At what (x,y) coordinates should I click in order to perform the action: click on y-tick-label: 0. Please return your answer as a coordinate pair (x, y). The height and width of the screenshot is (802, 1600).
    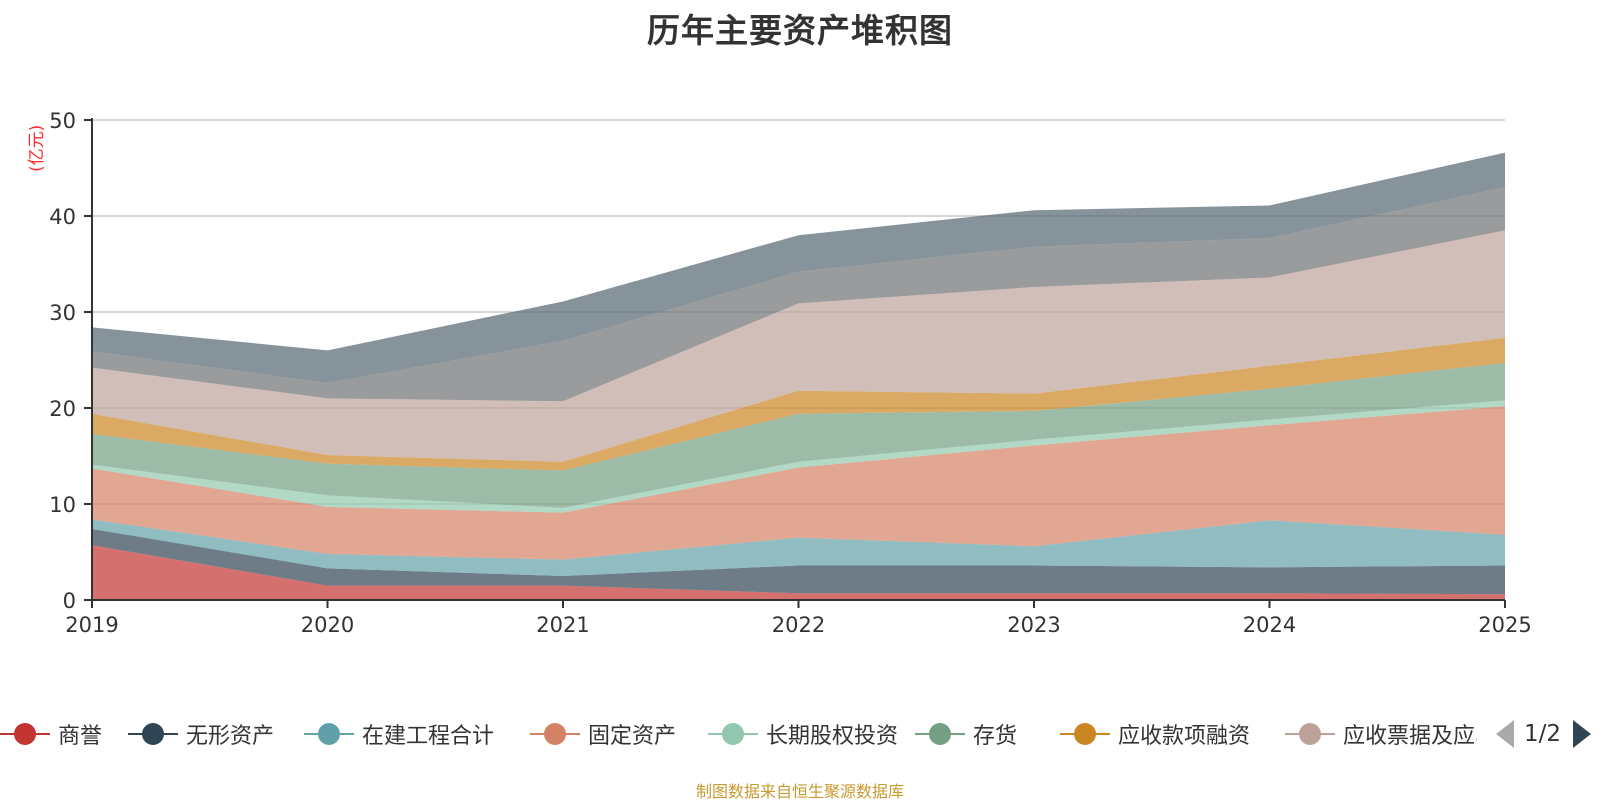
    Looking at the image, I should click on (69, 601).